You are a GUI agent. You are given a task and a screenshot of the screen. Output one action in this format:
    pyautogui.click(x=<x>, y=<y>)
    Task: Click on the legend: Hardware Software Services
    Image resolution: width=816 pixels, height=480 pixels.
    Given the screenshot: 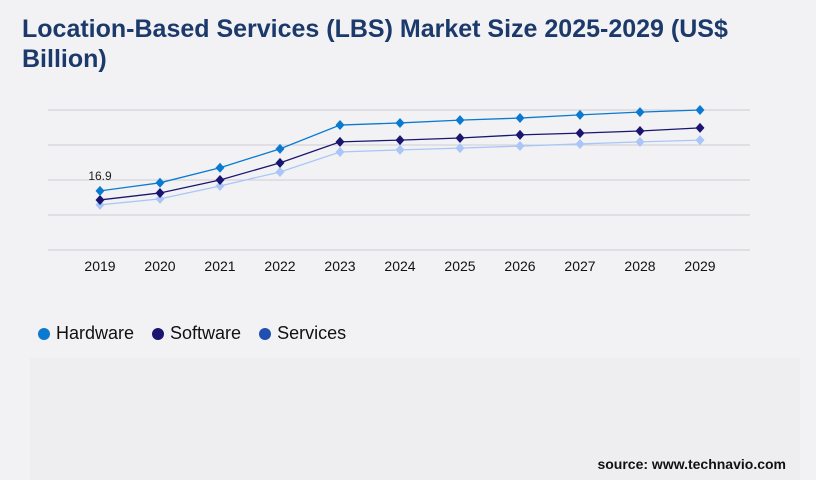 What is the action you would take?
    pyautogui.click(x=192, y=333)
    